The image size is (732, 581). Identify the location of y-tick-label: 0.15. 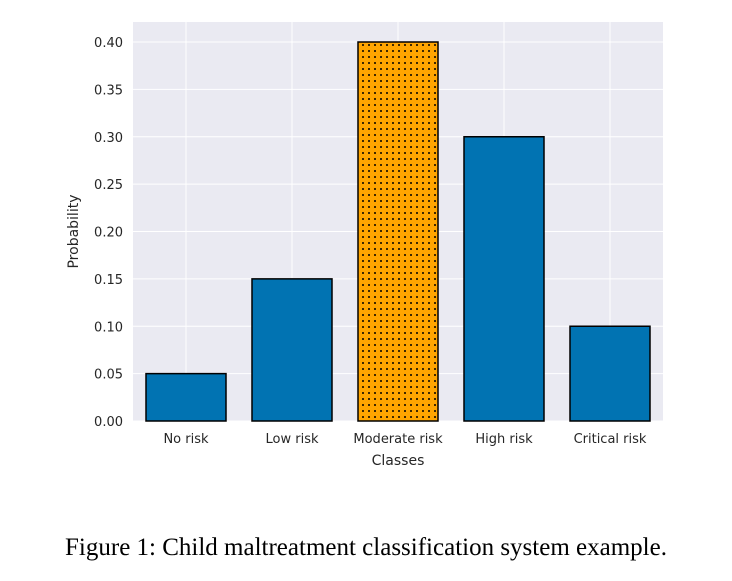
(108, 280).